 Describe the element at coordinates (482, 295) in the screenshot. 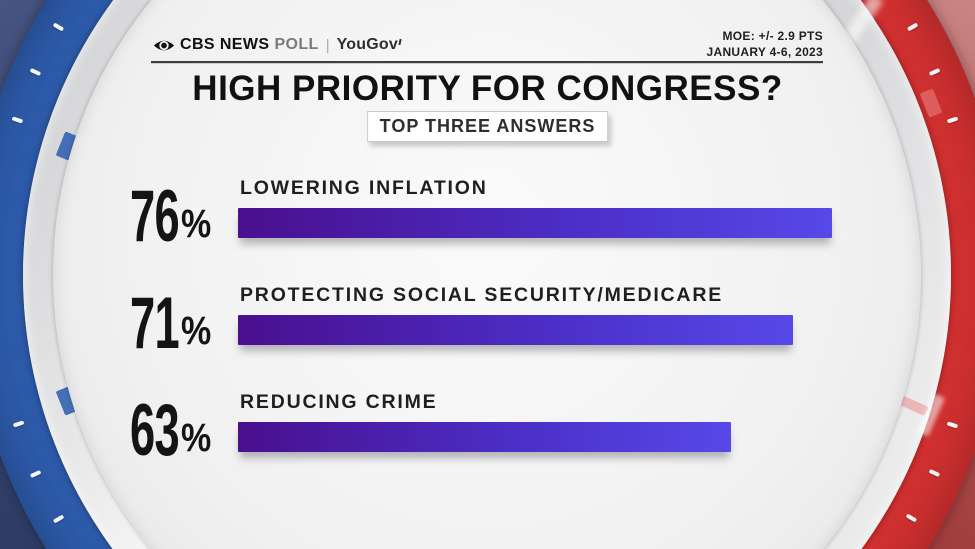

I see `bar-label: PROTECTING SOCIAL SECURITY/MEDICARE` at that location.